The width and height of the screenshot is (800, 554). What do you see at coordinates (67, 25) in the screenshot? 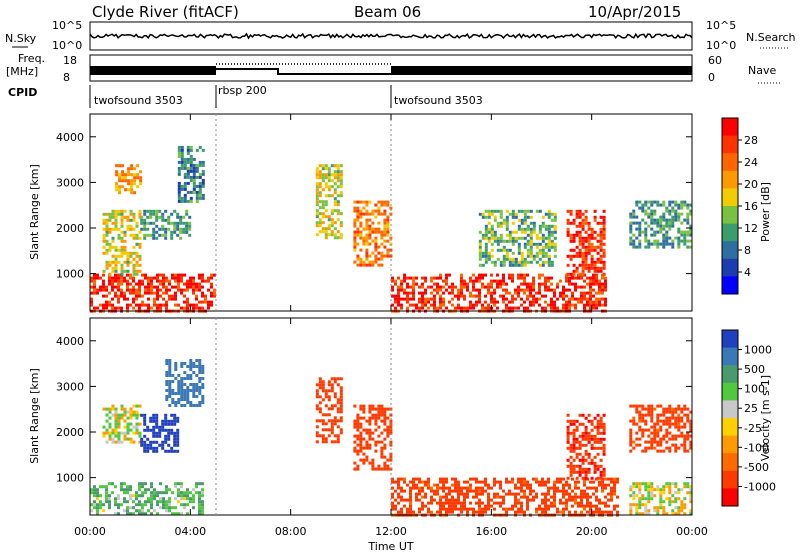
I see `nsky-tick-top: 10^5` at bounding box center [67, 25].